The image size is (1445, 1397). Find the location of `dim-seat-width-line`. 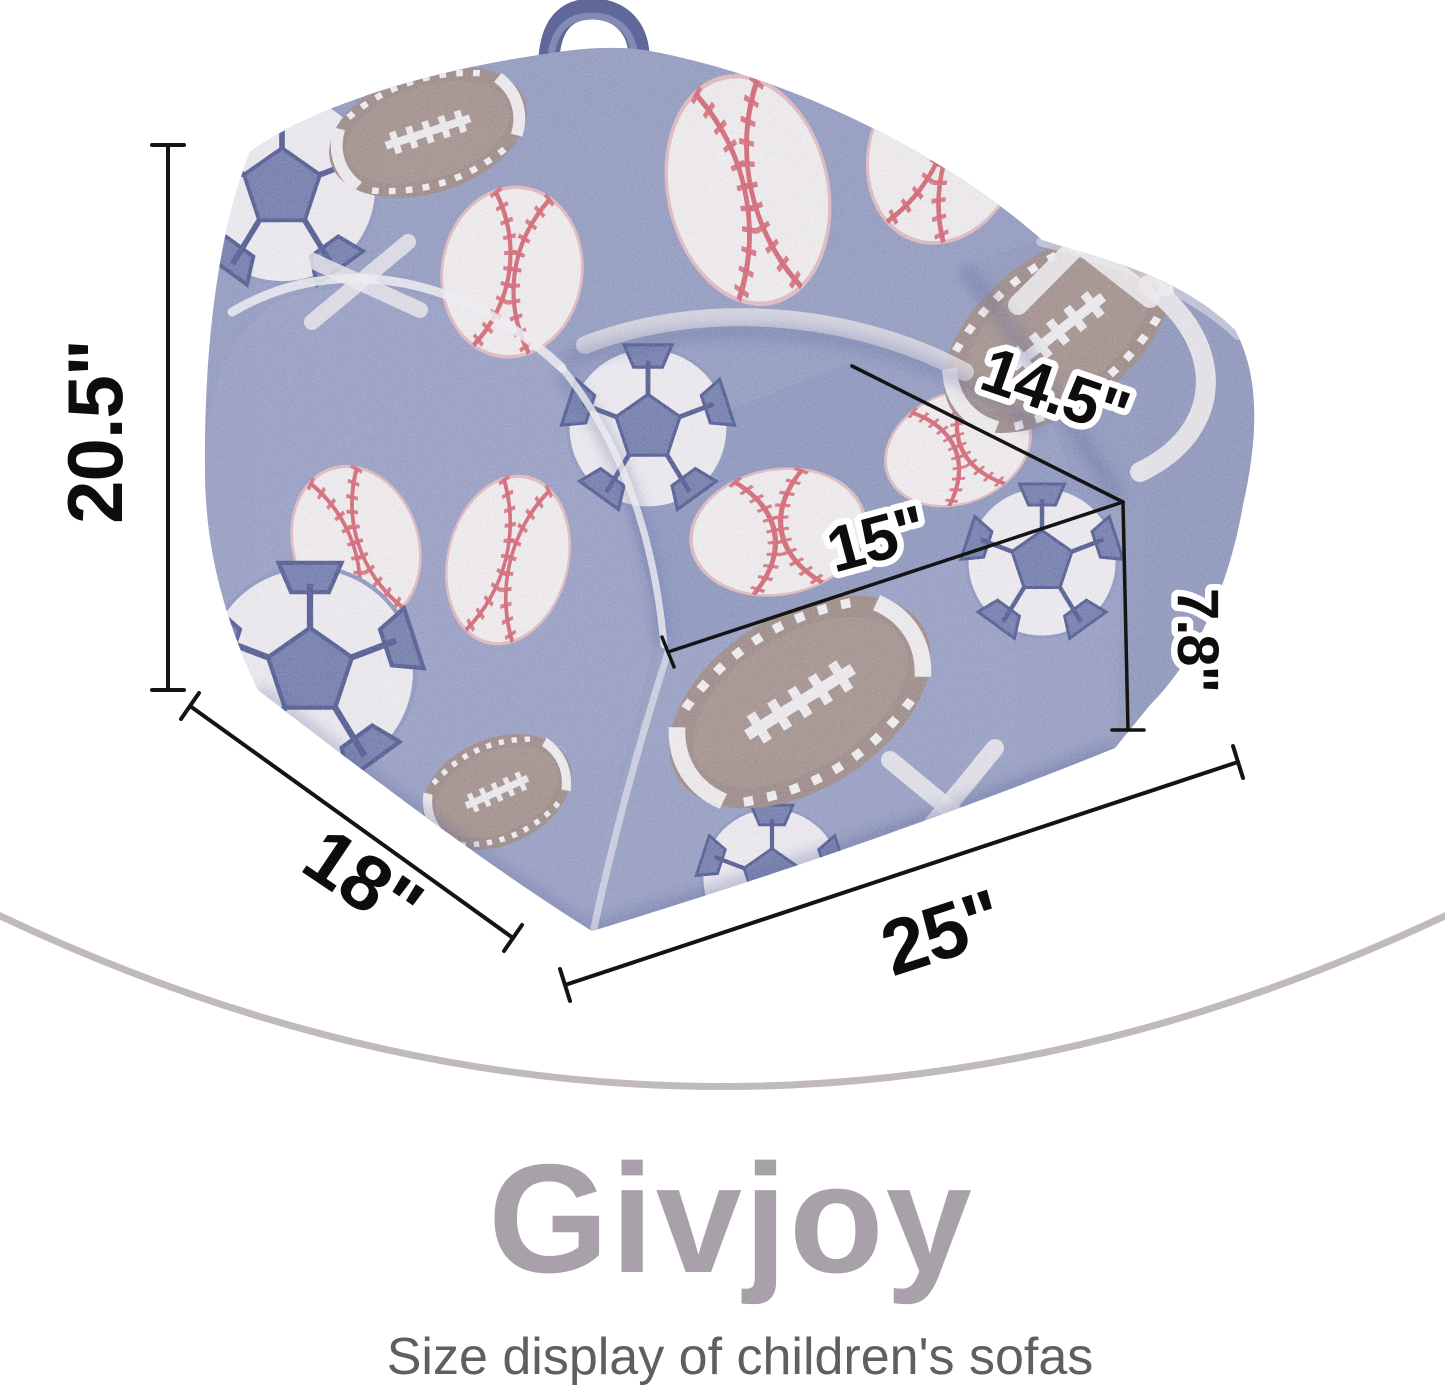

dim-seat-width-line is located at coordinates (892, 584).